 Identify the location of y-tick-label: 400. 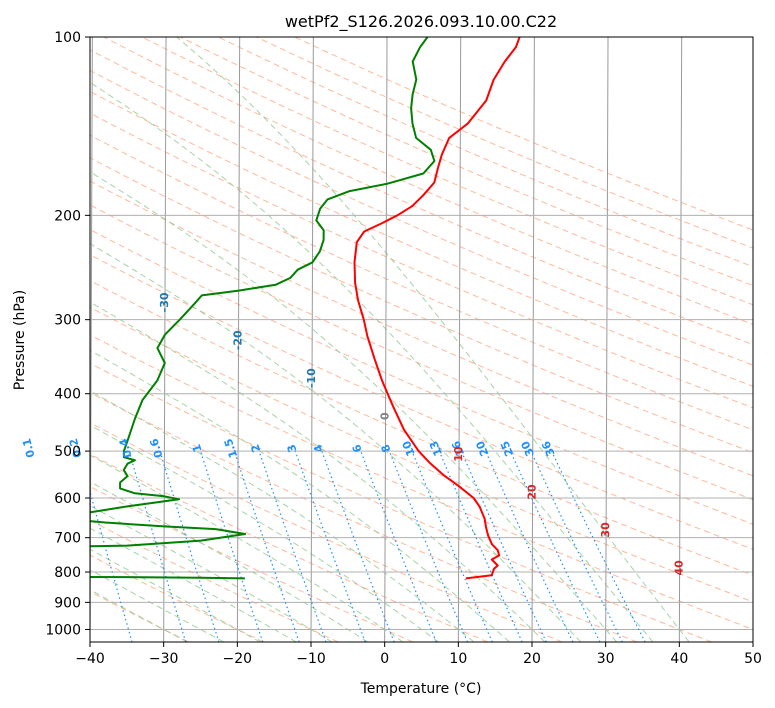
(67, 395).